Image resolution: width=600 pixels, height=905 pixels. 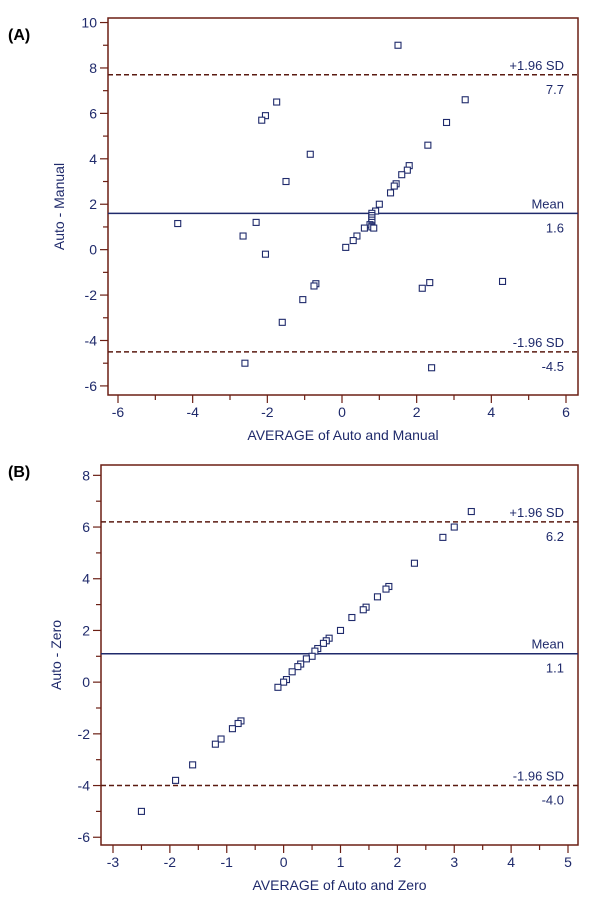 What do you see at coordinates (342, 435) in the screenshot?
I see `x-axis-title: AVERAGE of Auto and Manual` at bounding box center [342, 435].